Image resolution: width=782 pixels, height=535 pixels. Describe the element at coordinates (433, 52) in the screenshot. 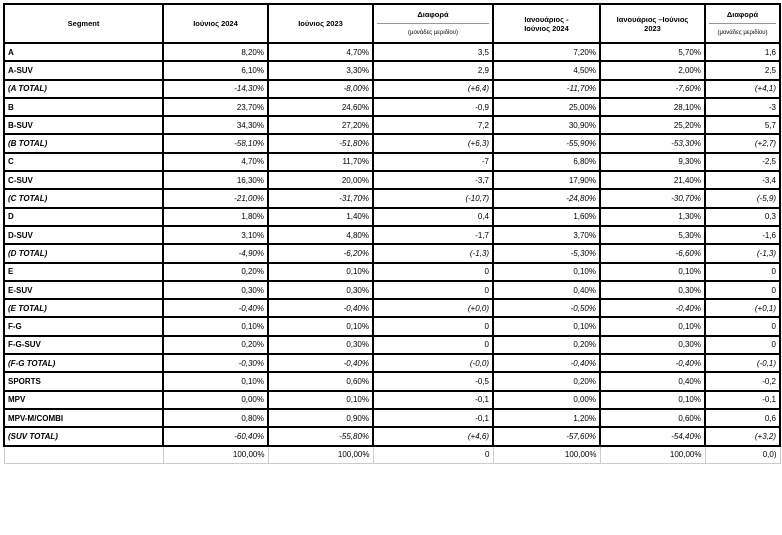

I see `cell-diff: 3,5` at that location.